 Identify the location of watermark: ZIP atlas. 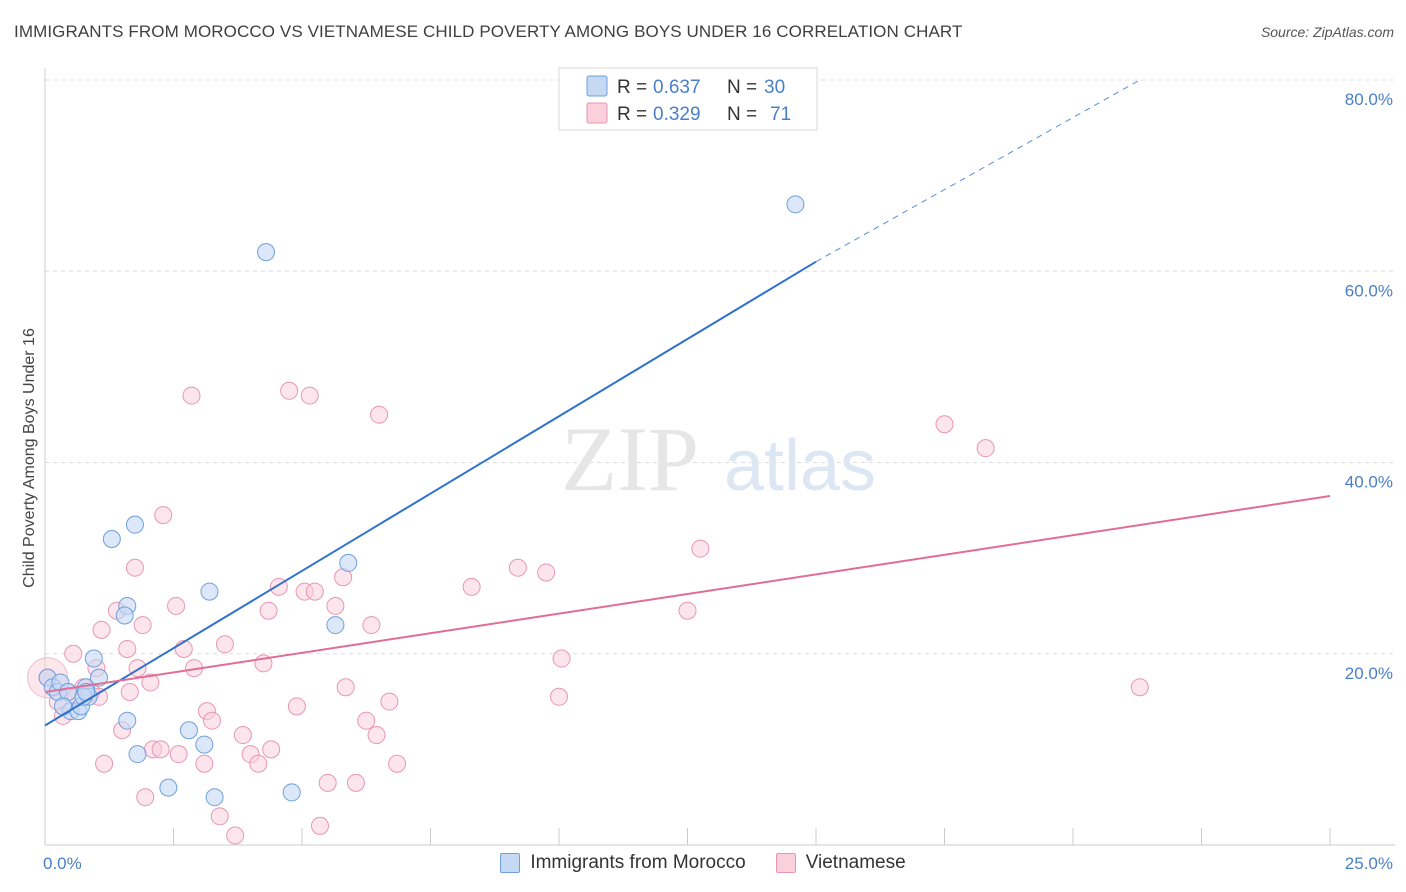
(718, 459).